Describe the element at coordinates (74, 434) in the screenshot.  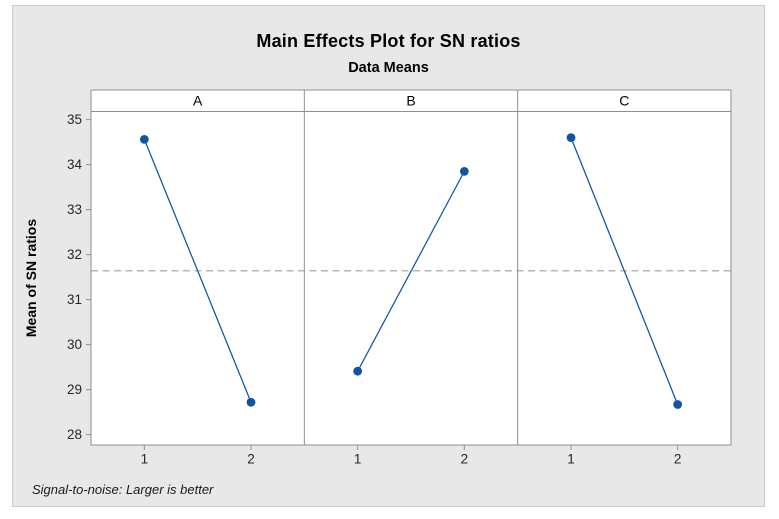
I see `y-tick-label: 28` at that location.